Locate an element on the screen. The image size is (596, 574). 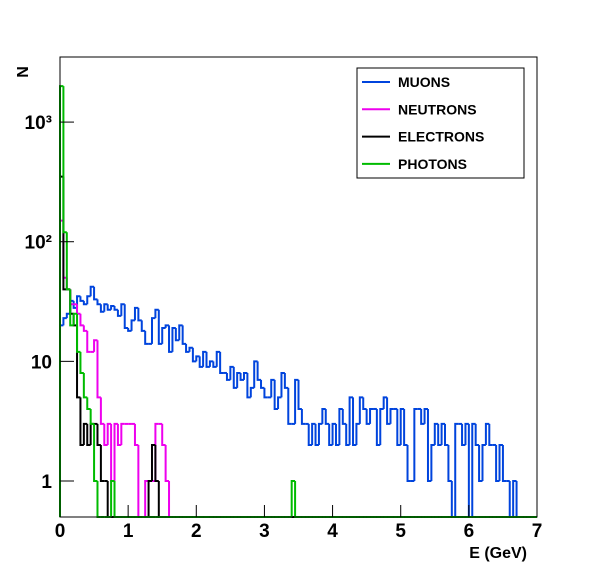
x-tick-label: 0 is located at coordinates (60, 531).